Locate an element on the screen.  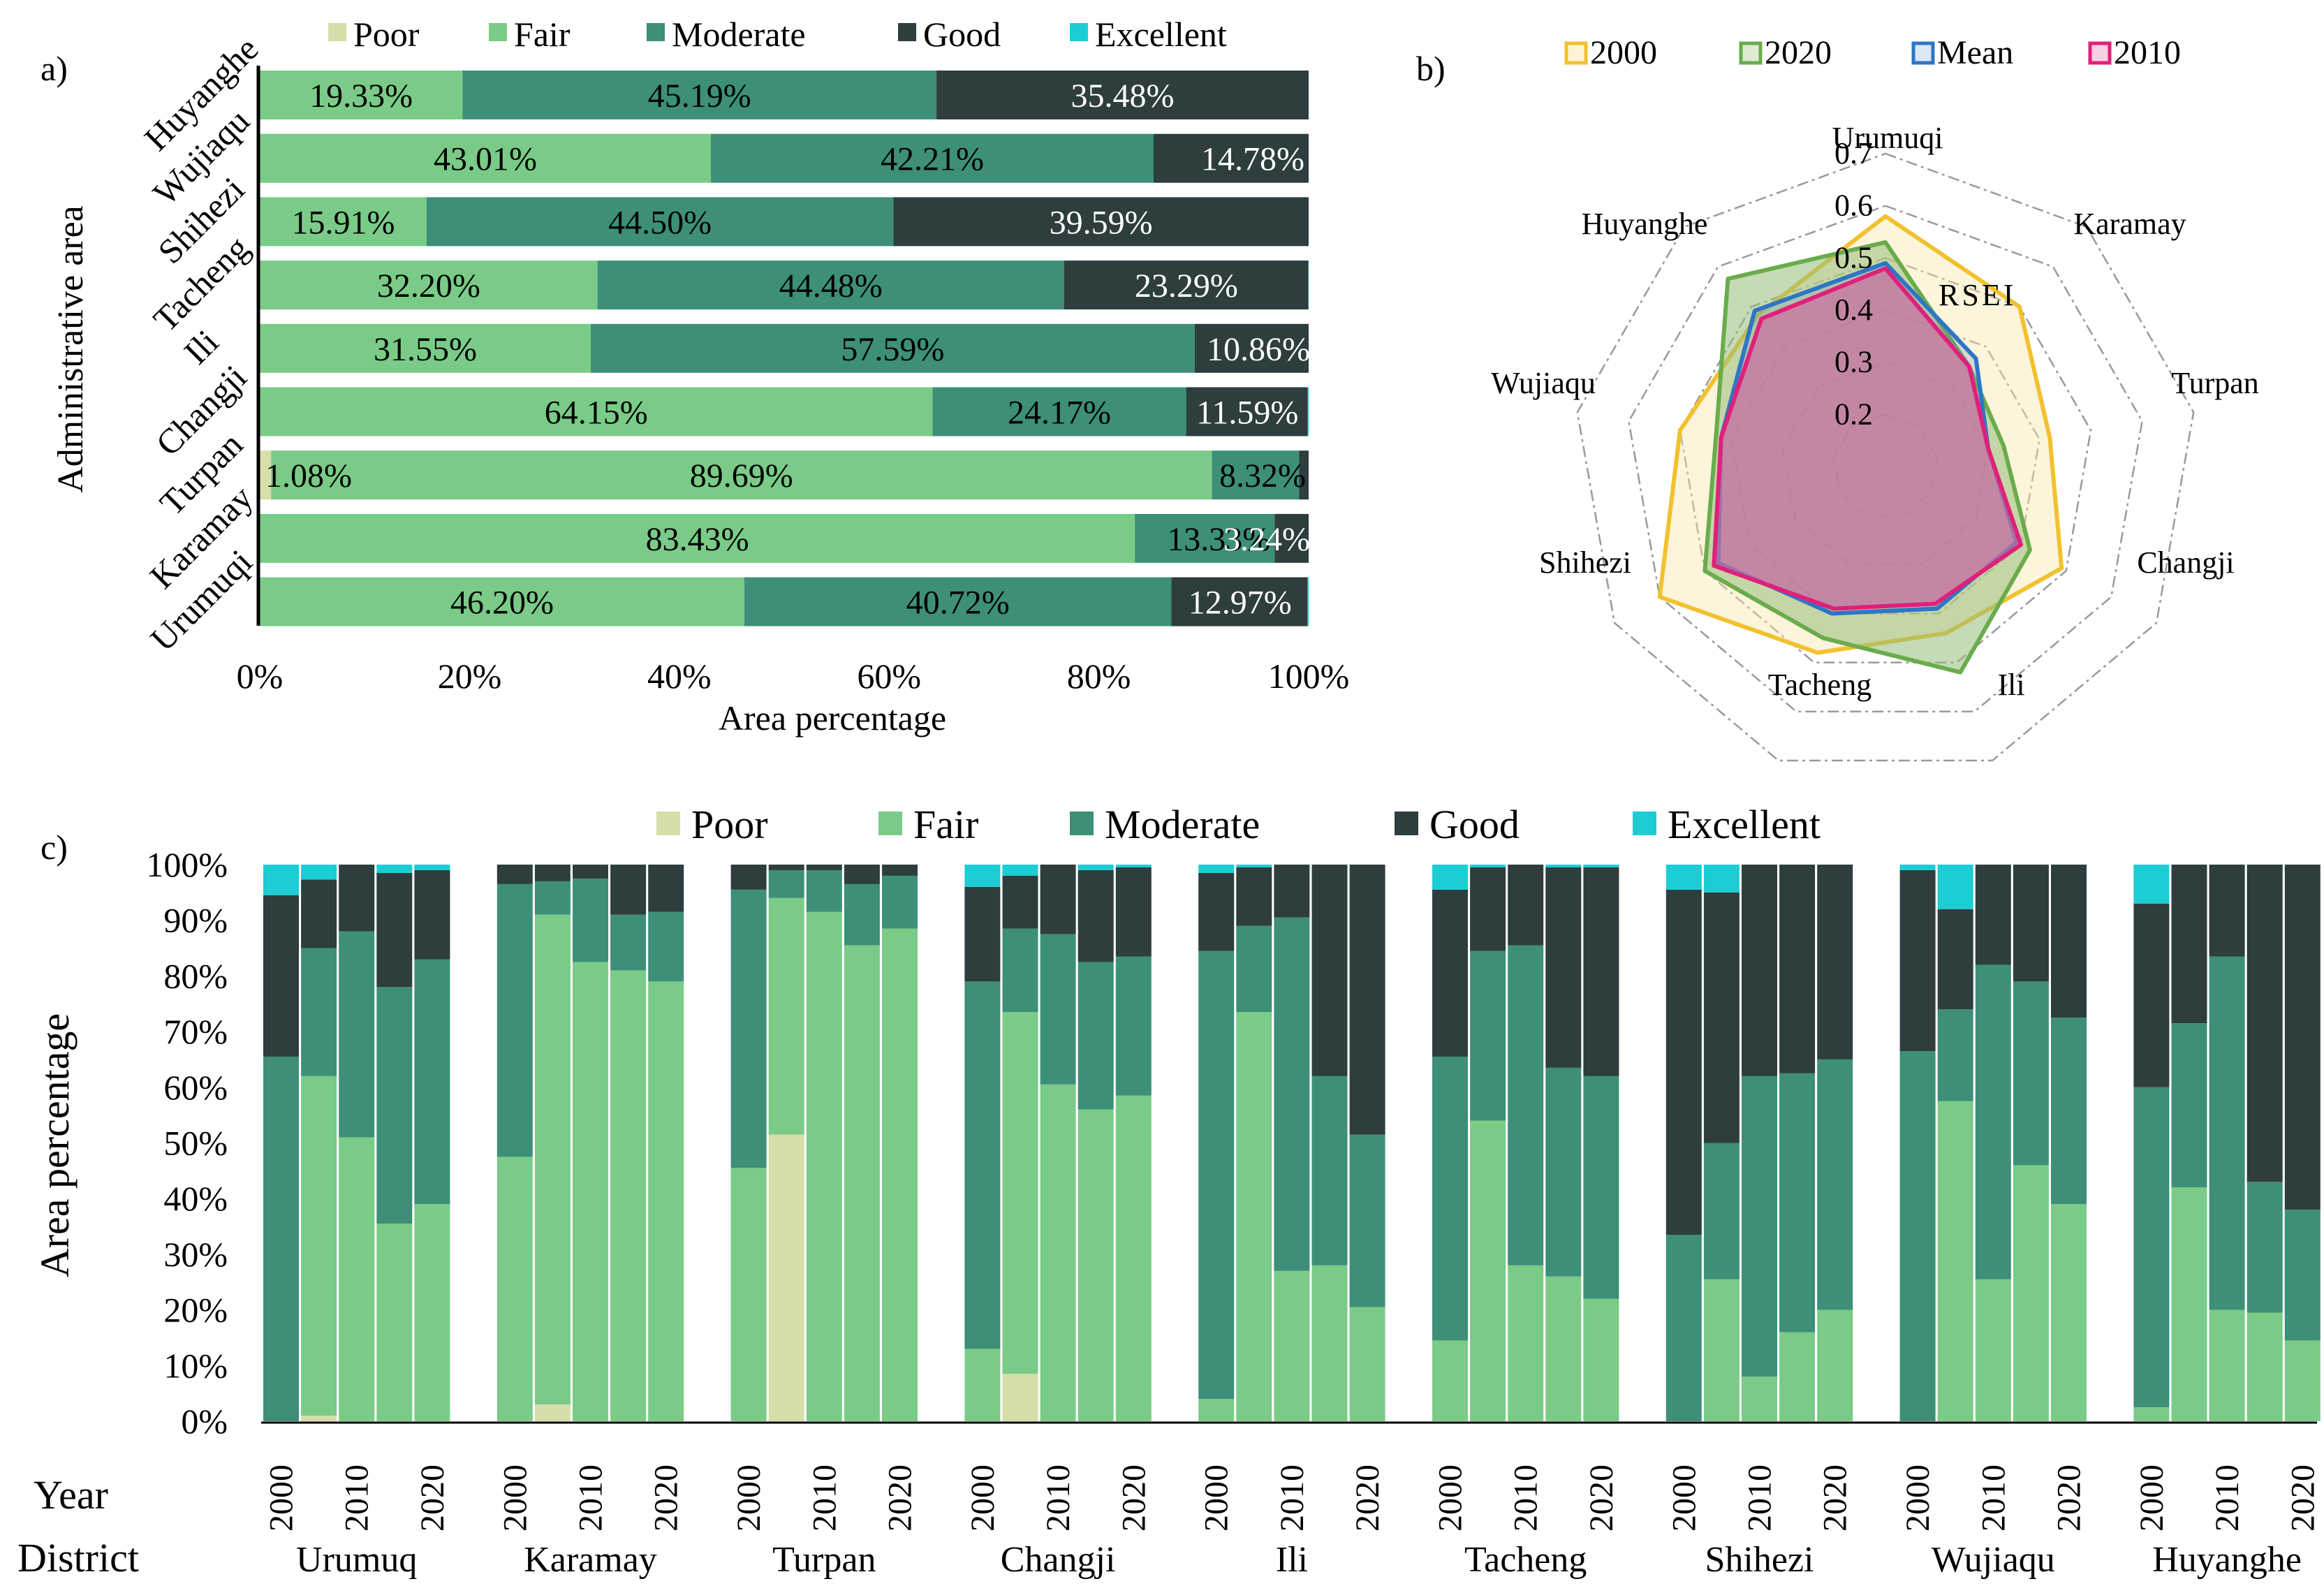
data-label-karamay-2: 13.33% is located at coordinates (1218, 539).